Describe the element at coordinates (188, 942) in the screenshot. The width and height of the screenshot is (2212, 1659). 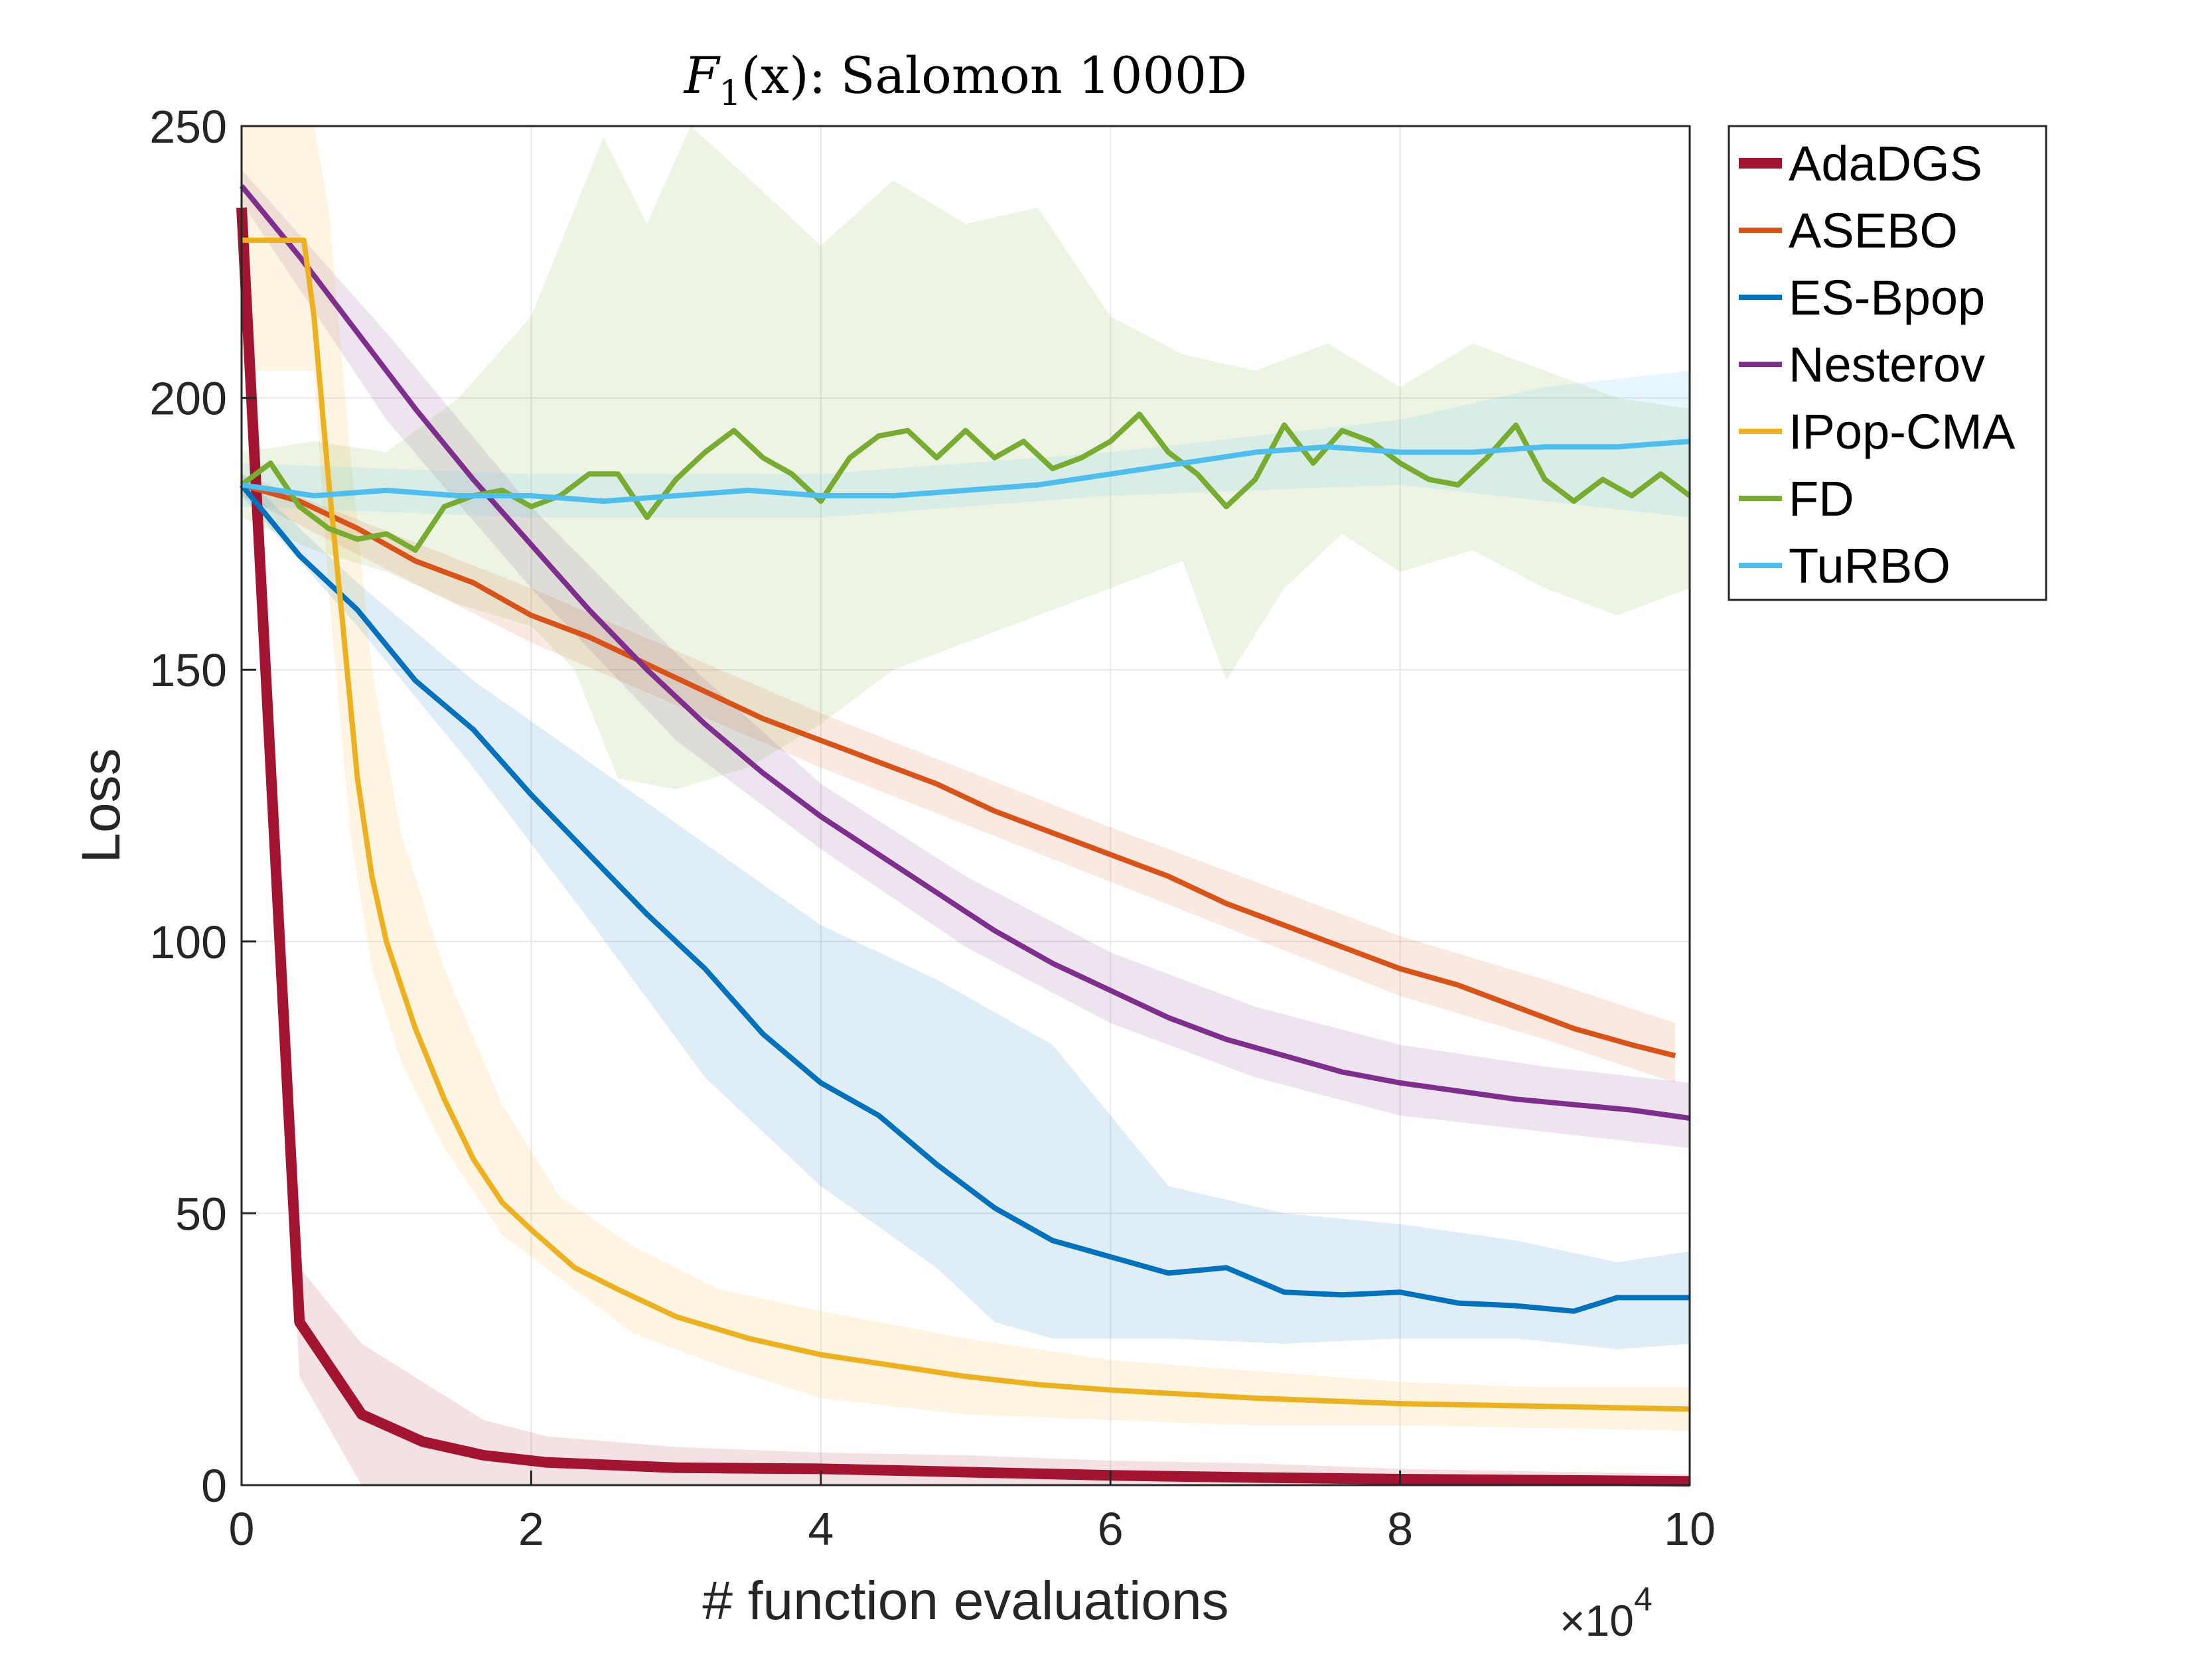
I see `y-tick-label: 100` at that location.